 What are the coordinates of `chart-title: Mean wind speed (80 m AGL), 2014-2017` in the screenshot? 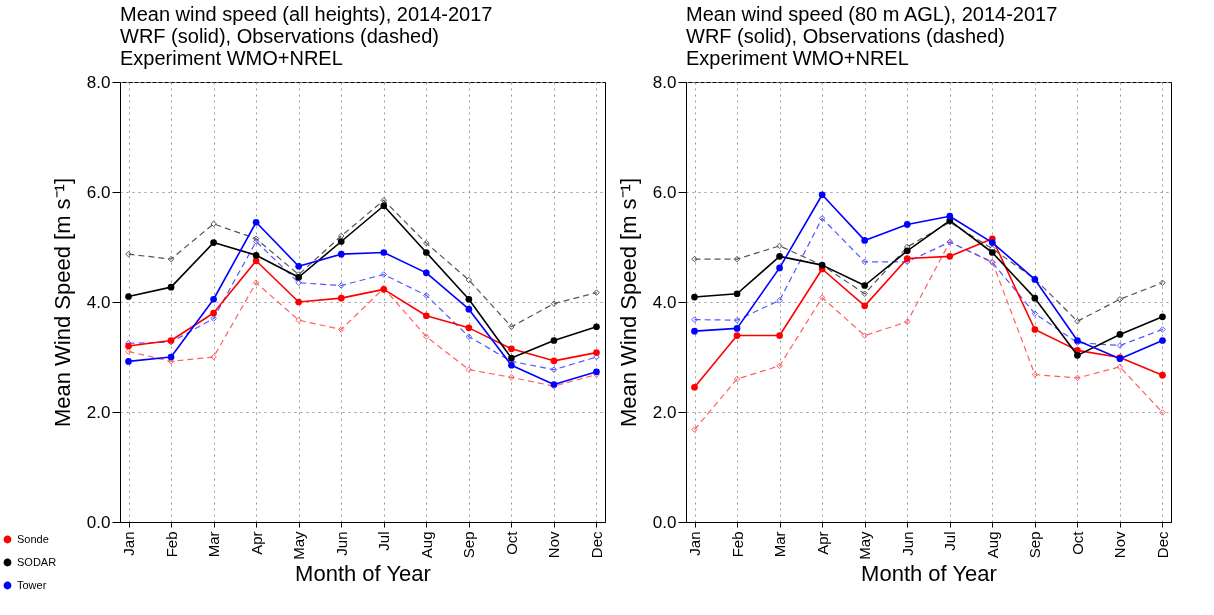 It's located at (872, 14).